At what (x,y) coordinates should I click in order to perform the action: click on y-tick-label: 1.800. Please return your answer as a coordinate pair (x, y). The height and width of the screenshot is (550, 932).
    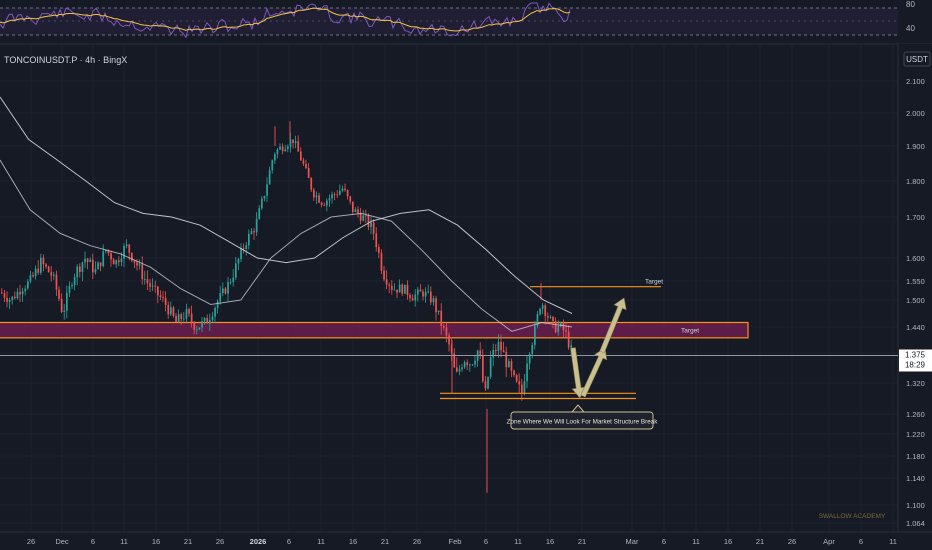
    Looking at the image, I should click on (915, 181).